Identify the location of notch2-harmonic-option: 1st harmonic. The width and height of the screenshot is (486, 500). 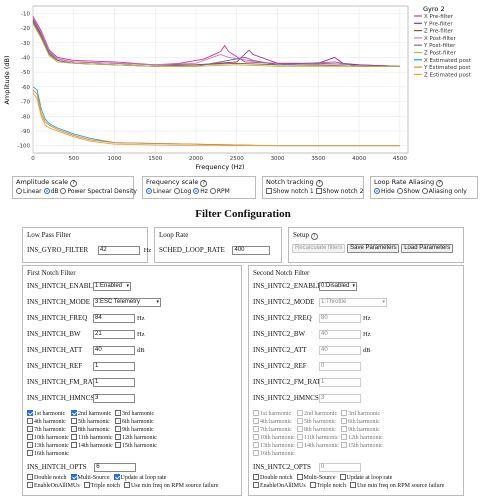
(275, 414).